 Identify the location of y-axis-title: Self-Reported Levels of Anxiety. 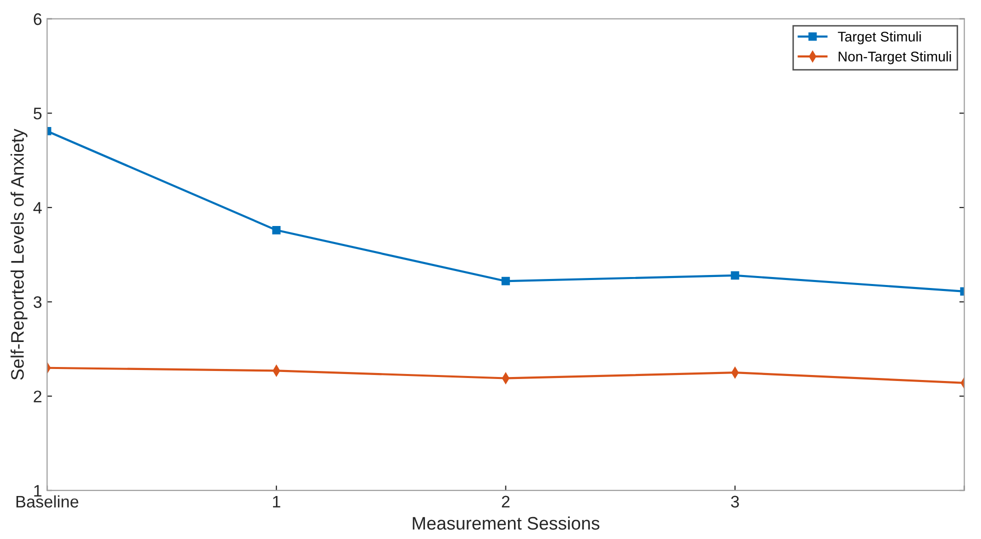
(19, 254).